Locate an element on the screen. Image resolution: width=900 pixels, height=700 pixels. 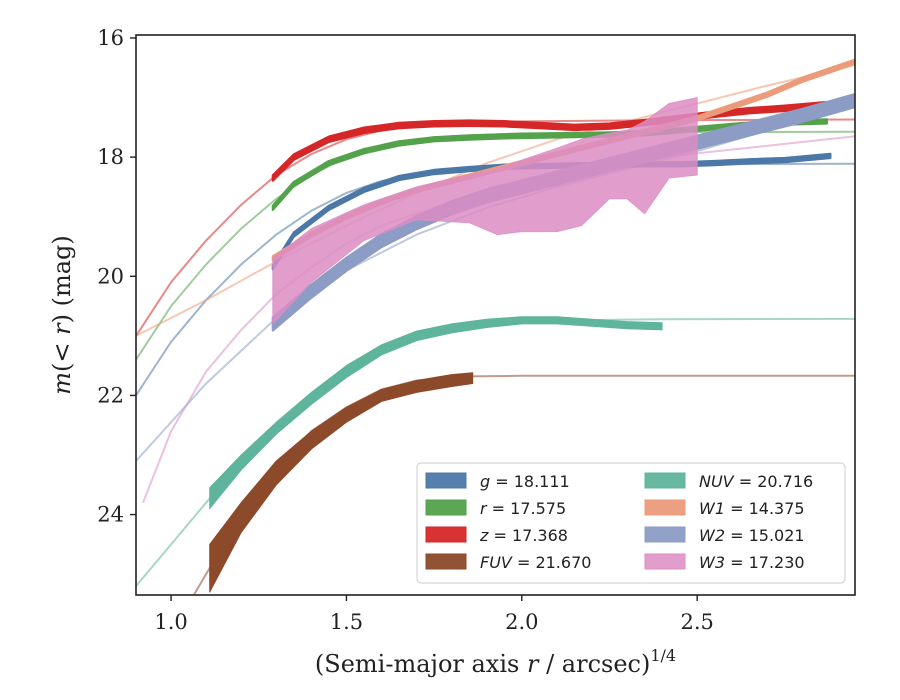
legend-label-z: z = 17.368 is located at coordinates (523, 535).